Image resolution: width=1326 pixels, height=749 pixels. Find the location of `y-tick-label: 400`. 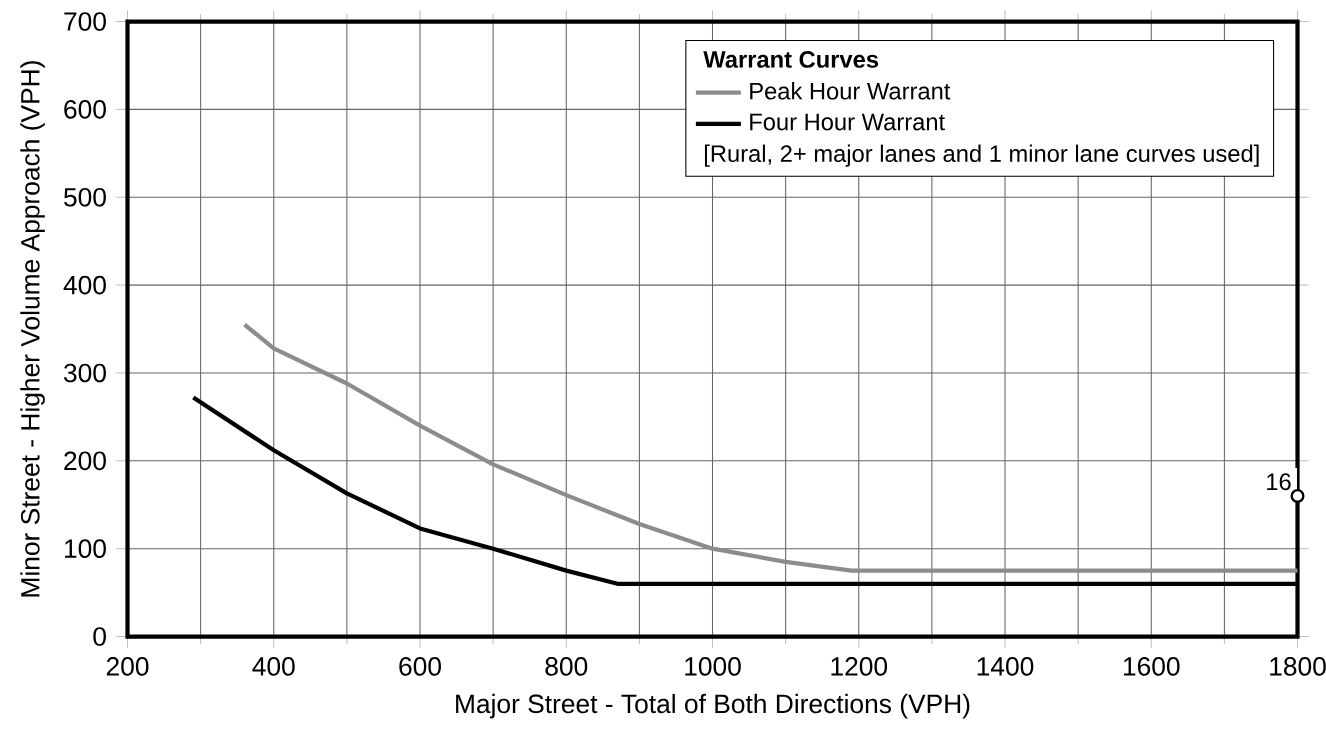

y-tick-label: 400 is located at coordinates (84, 285).